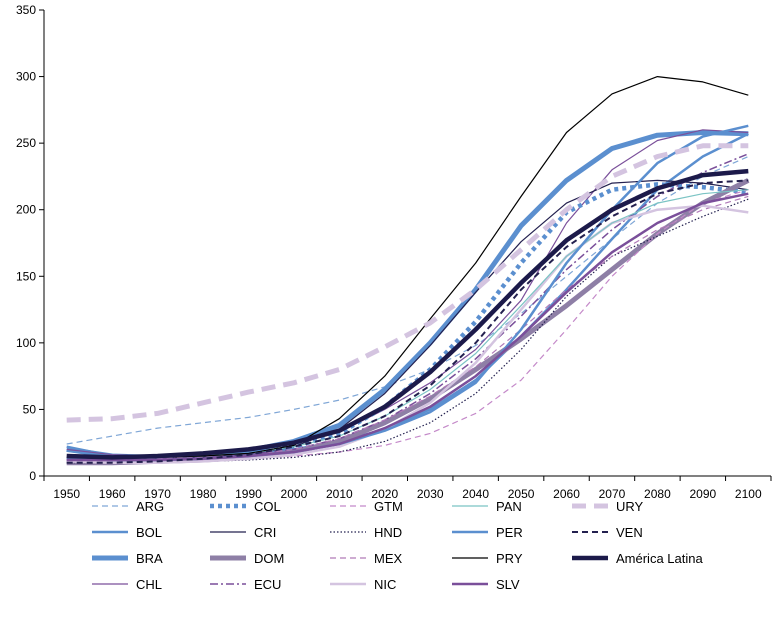 The width and height of the screenshot is (779, 621). Describe the element at coordinates (509, 506) in the screenshot. I see `legend-label-pan: PAN` at that location.